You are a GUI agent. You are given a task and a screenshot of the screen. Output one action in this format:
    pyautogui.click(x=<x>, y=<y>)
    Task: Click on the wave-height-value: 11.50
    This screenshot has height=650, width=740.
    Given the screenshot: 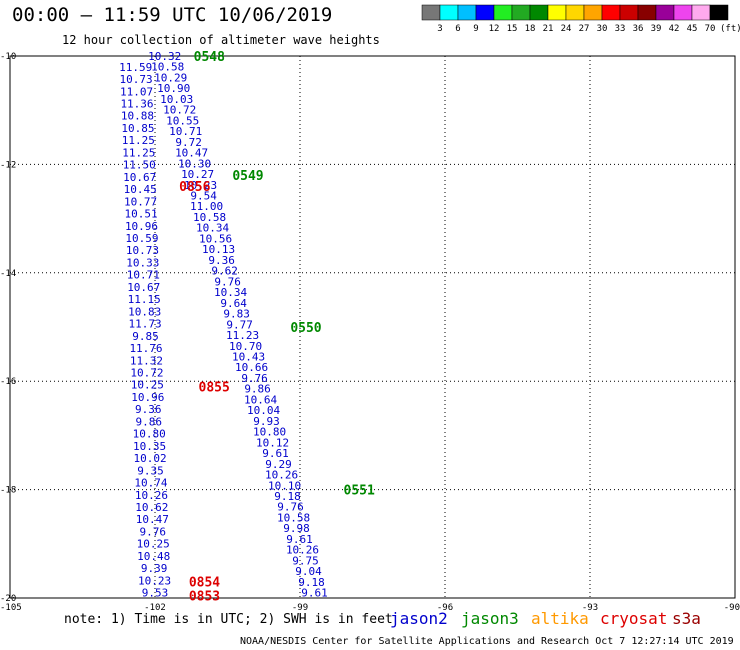 What is the action you would take?
    pyautogui.click(x=139, y=165)
    